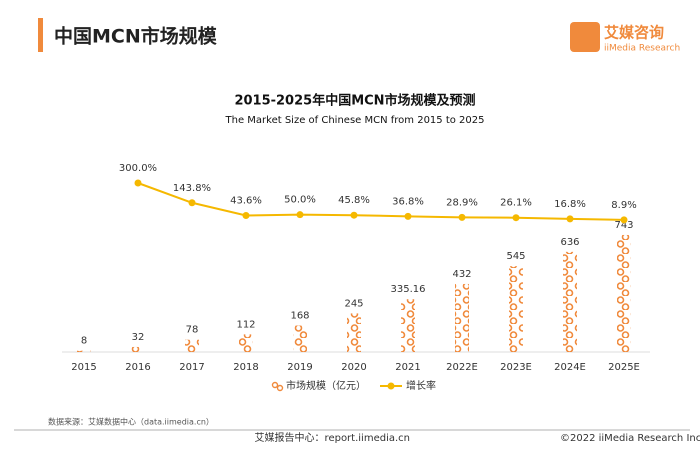  Describe the element at coordinates (326, 385) in the screenshot. I see `legend-label: 市场规模（亿元）` at that location.